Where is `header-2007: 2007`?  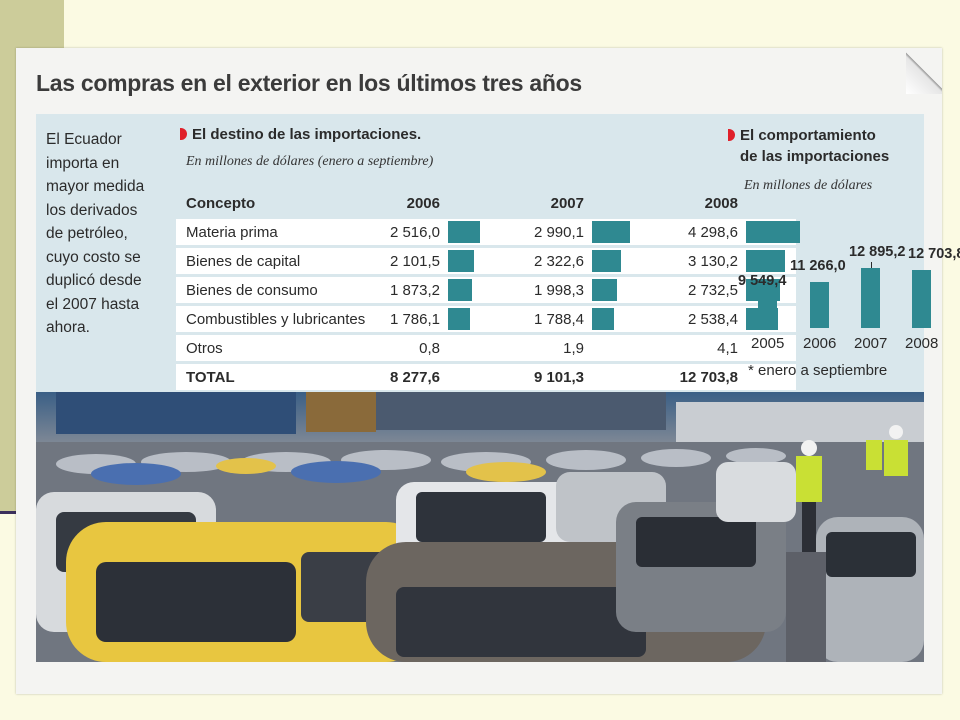
header-2007: 2007 is located at coordinates (567, 203).